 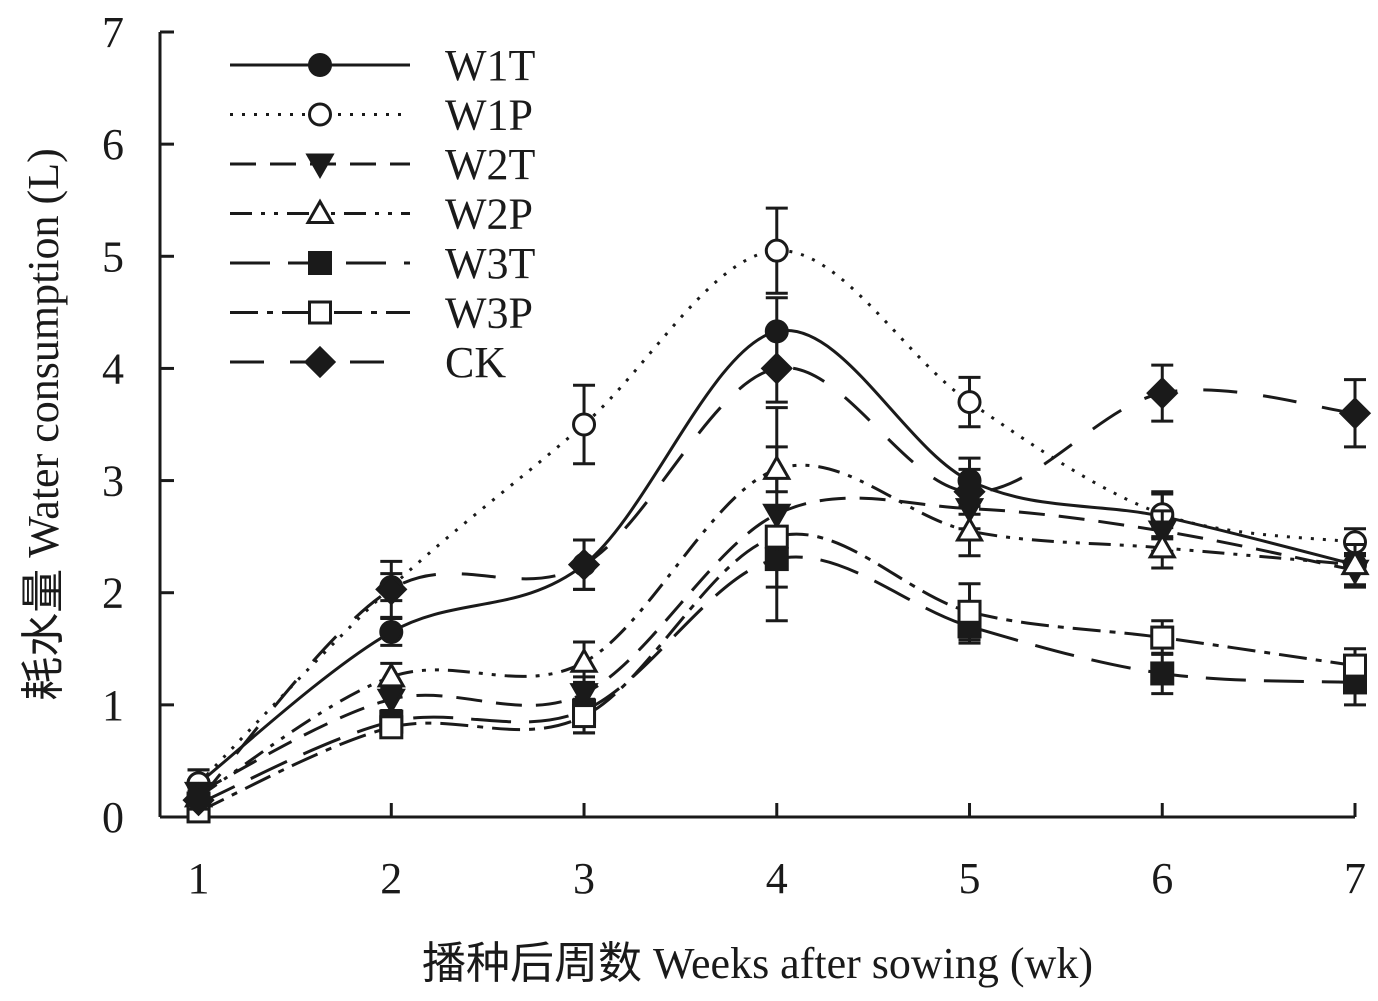 What do you see at coordinates (1162, 673) in the screenshot?
I see `data-point-w3t` at bounding box center [1162, 673].